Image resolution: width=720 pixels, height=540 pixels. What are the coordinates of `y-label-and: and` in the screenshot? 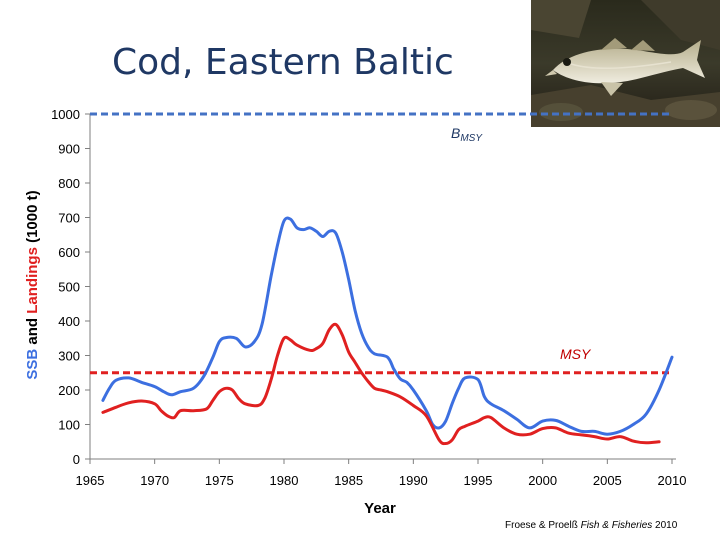 It's located at (32, 331).